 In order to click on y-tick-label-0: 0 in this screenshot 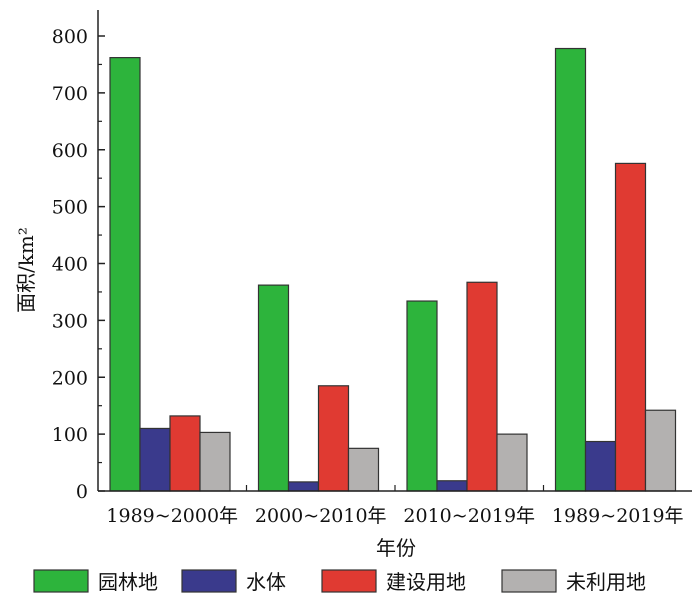, I will do `click(82, 492)`.